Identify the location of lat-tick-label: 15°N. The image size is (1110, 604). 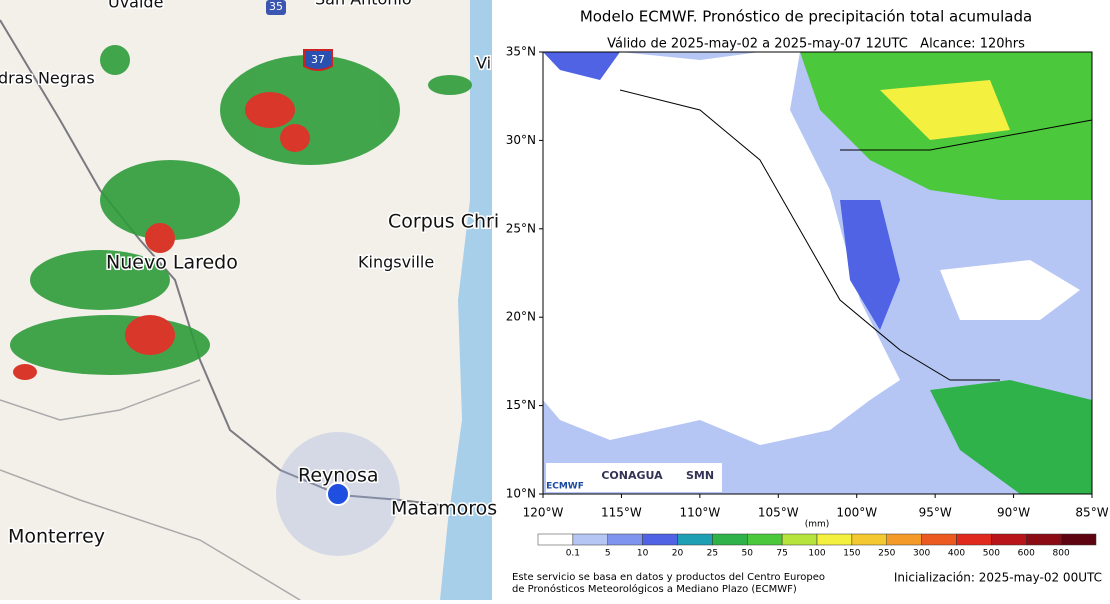
(521, 405).